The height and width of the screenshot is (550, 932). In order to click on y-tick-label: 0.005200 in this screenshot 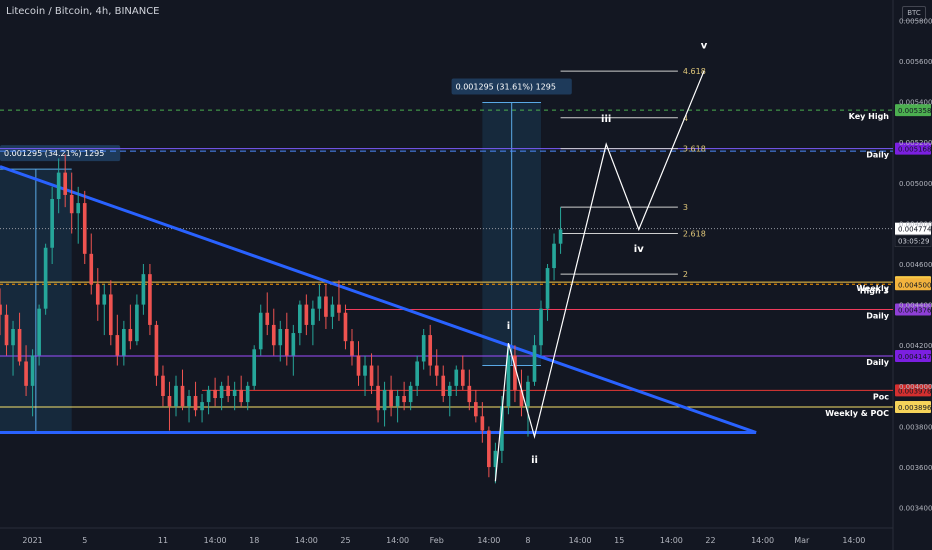, I will do `click(915, 143)`.